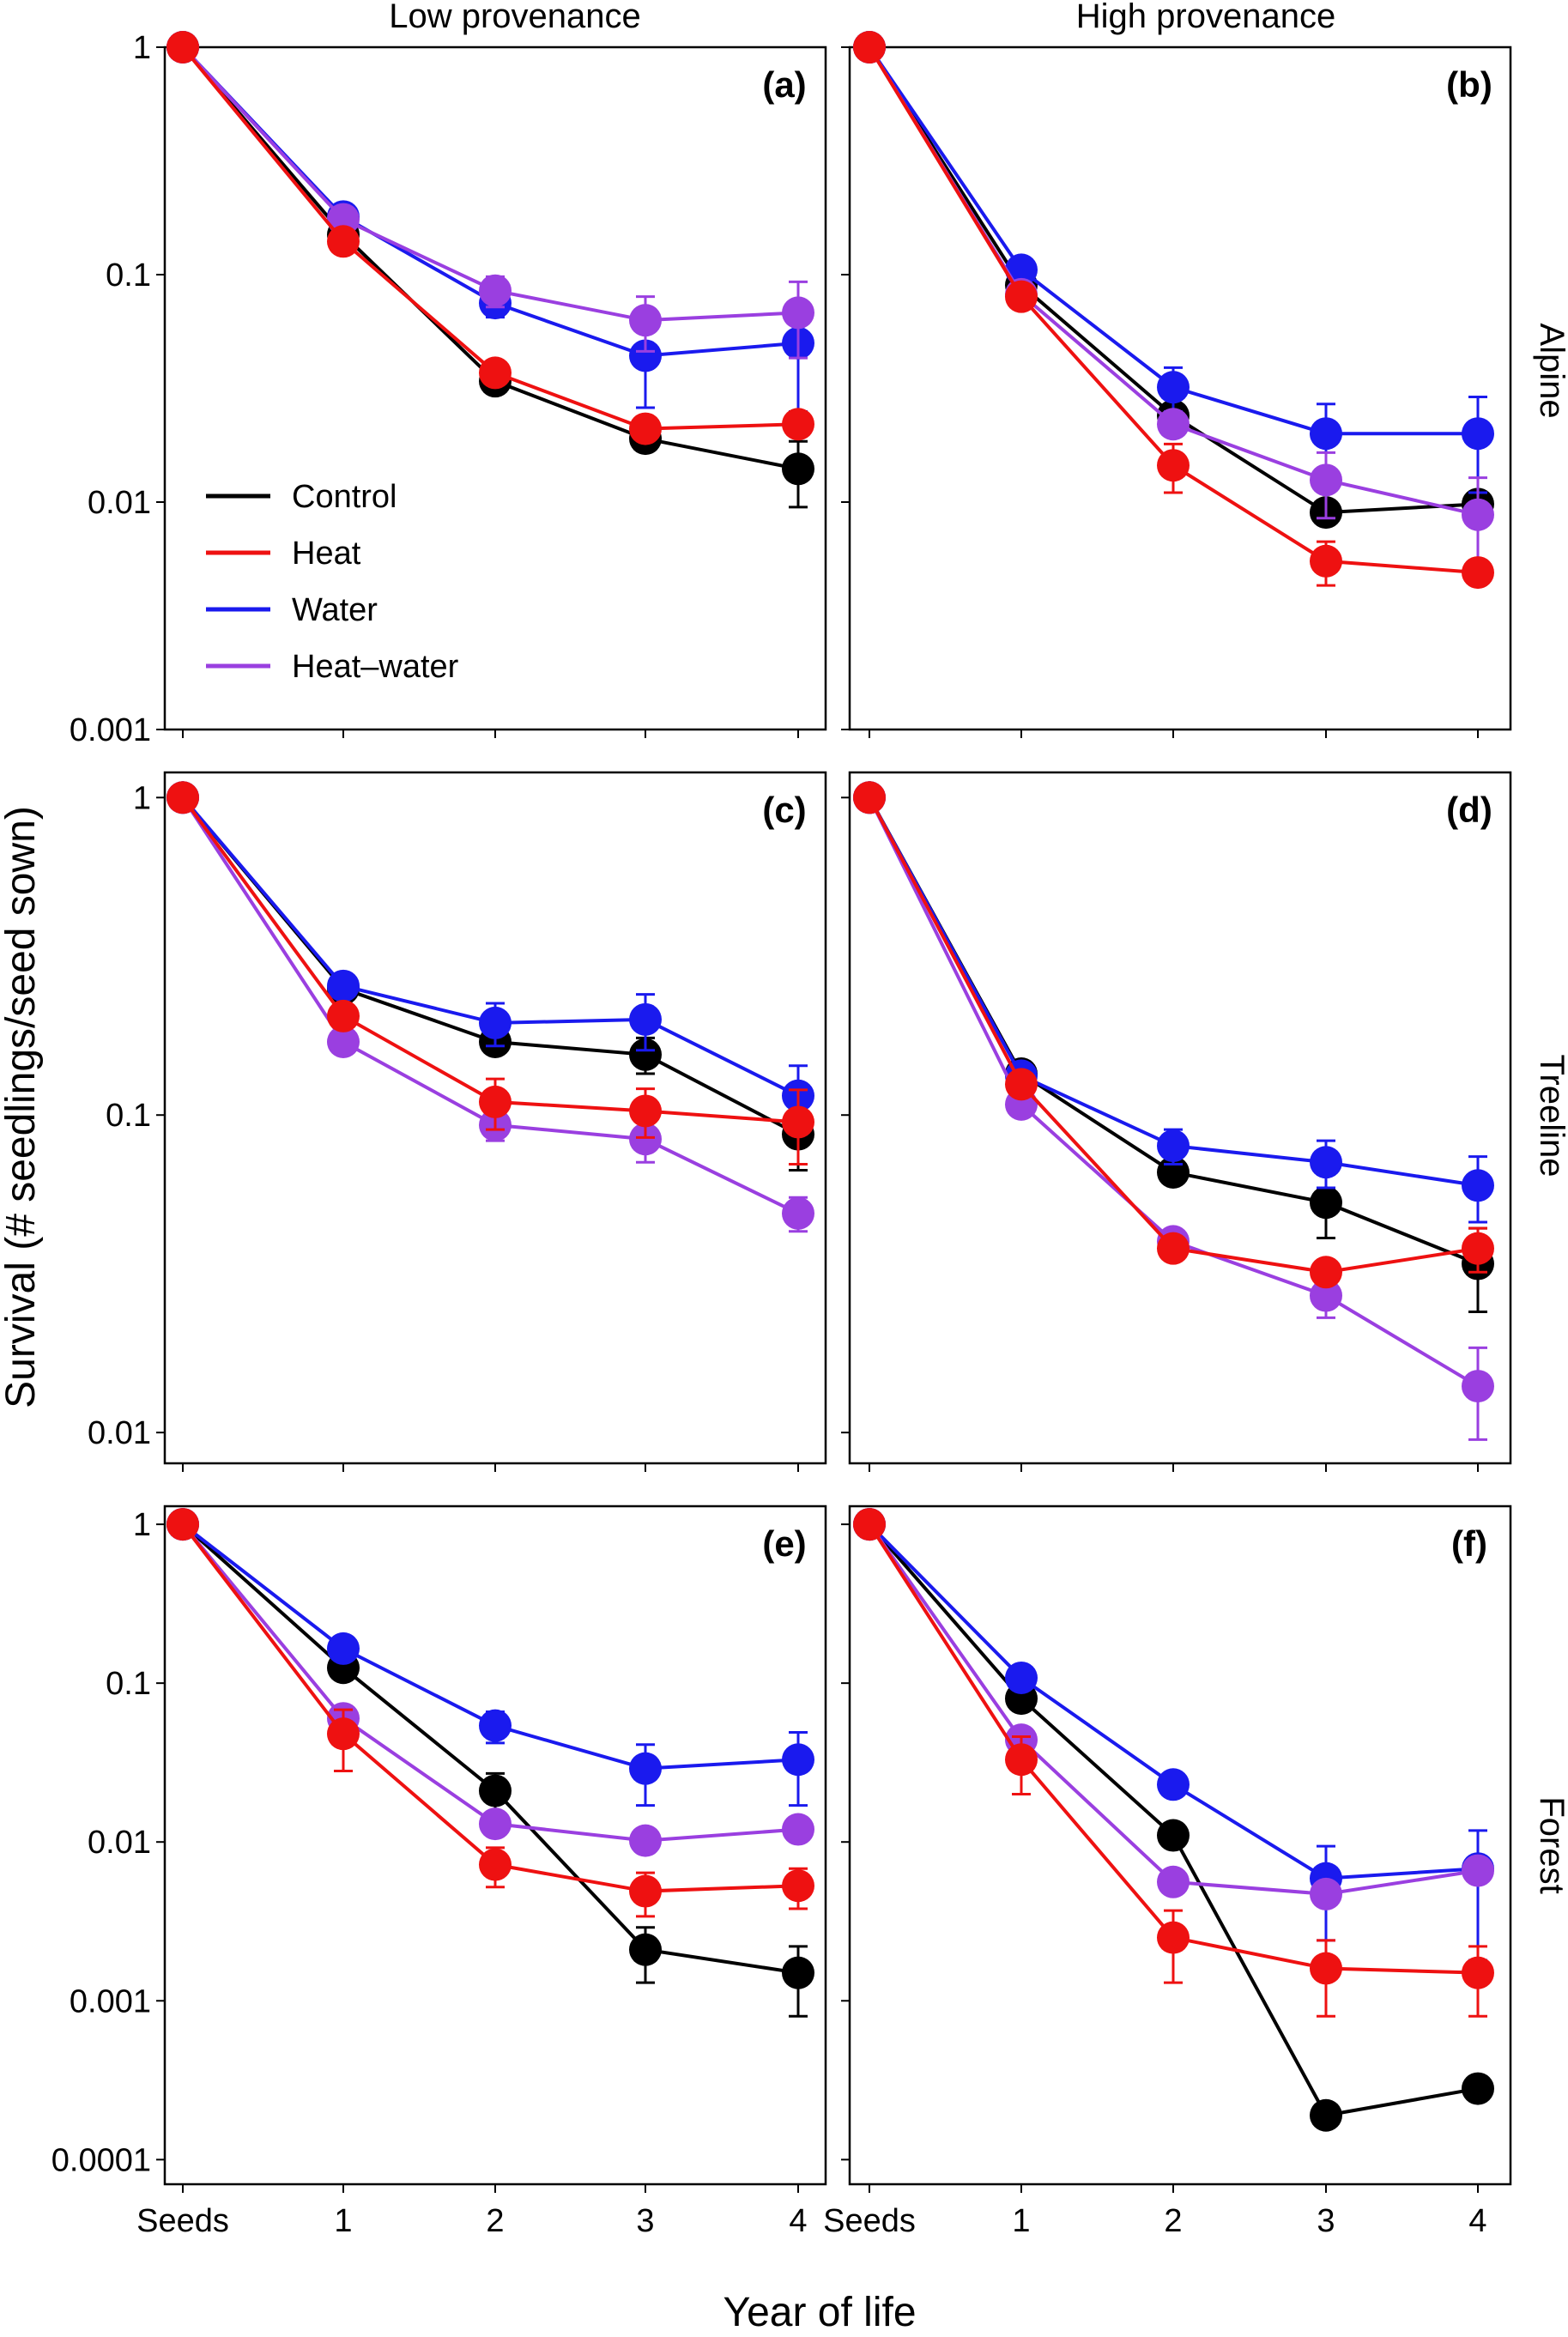 Image resolution: width=1568 pixels, height=2337 pixels. What do you see at coordinates (326, 554) in the screenshot?
I see `legend-label: Heat` at bounding box center [326, 554].